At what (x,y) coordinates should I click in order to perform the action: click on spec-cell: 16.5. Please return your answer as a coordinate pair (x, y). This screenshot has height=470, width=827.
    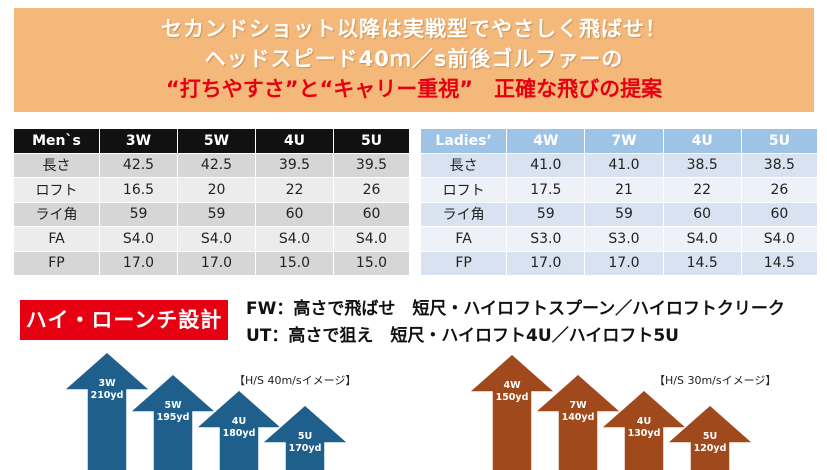
    Looking at the image, I should click on (138, 190).